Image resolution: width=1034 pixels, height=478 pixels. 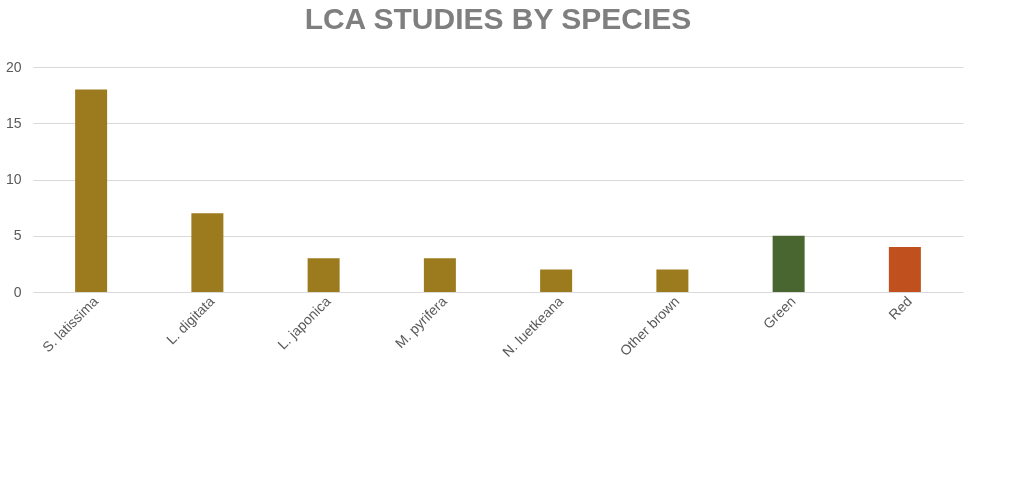 What do you see at coordinates (17, 291) in the screenshot?
I see `y-tick-label: 0` at bounding box center [17, 291].